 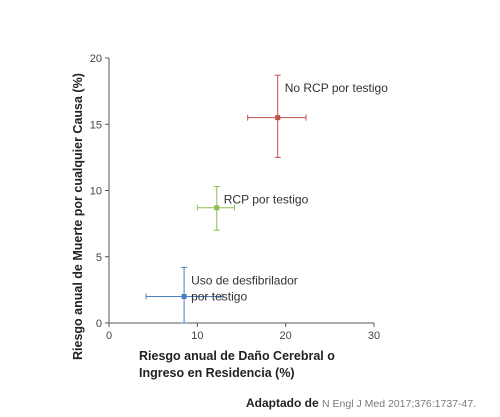 I want to click on y-tick-label: 20, so click(x=96, y=59).